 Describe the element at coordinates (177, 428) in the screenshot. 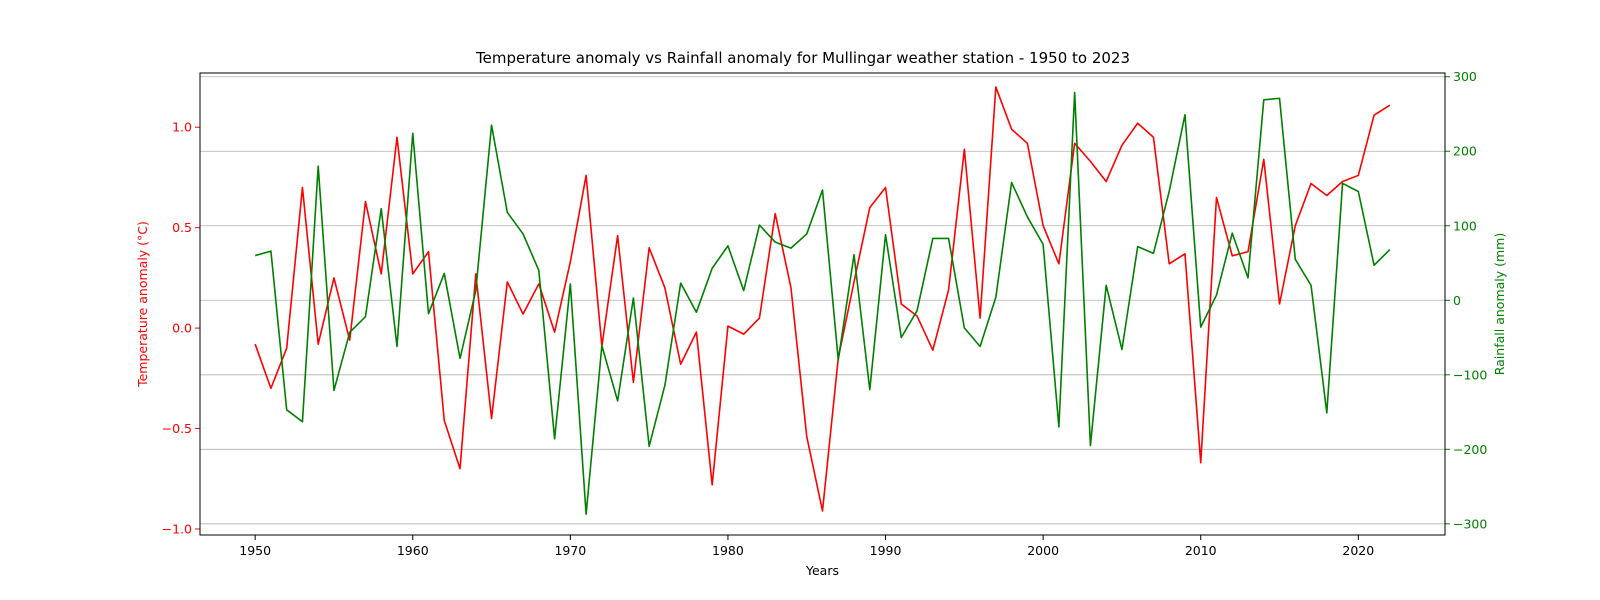

I see `left-tick-label: −0.5` at that location.